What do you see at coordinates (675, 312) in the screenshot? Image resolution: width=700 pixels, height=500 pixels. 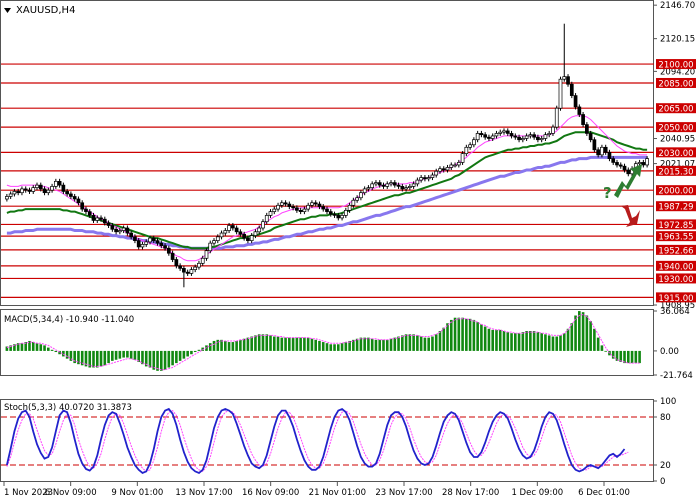 I see `macd-tick-label: 36.064` at bounding box center [675, 312].